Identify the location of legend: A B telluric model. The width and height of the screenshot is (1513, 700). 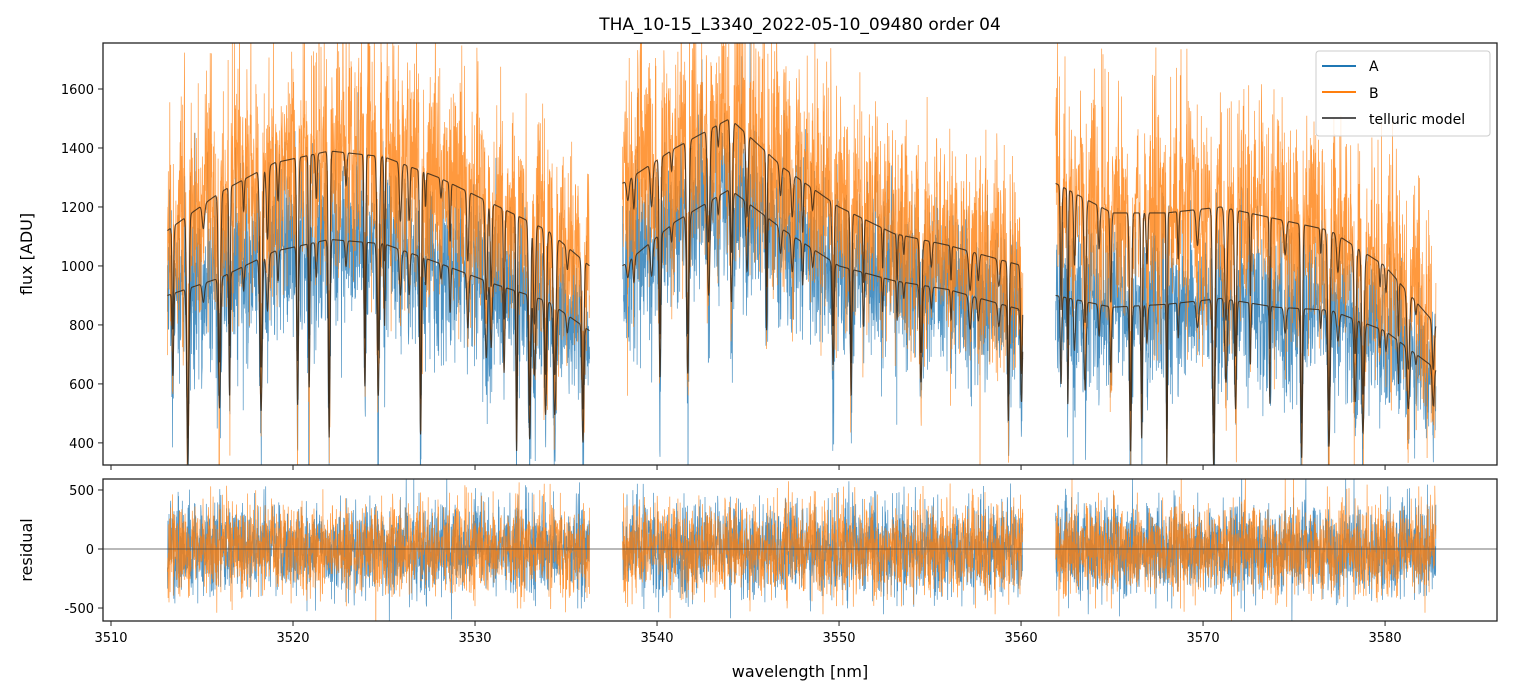
(1403, 93).